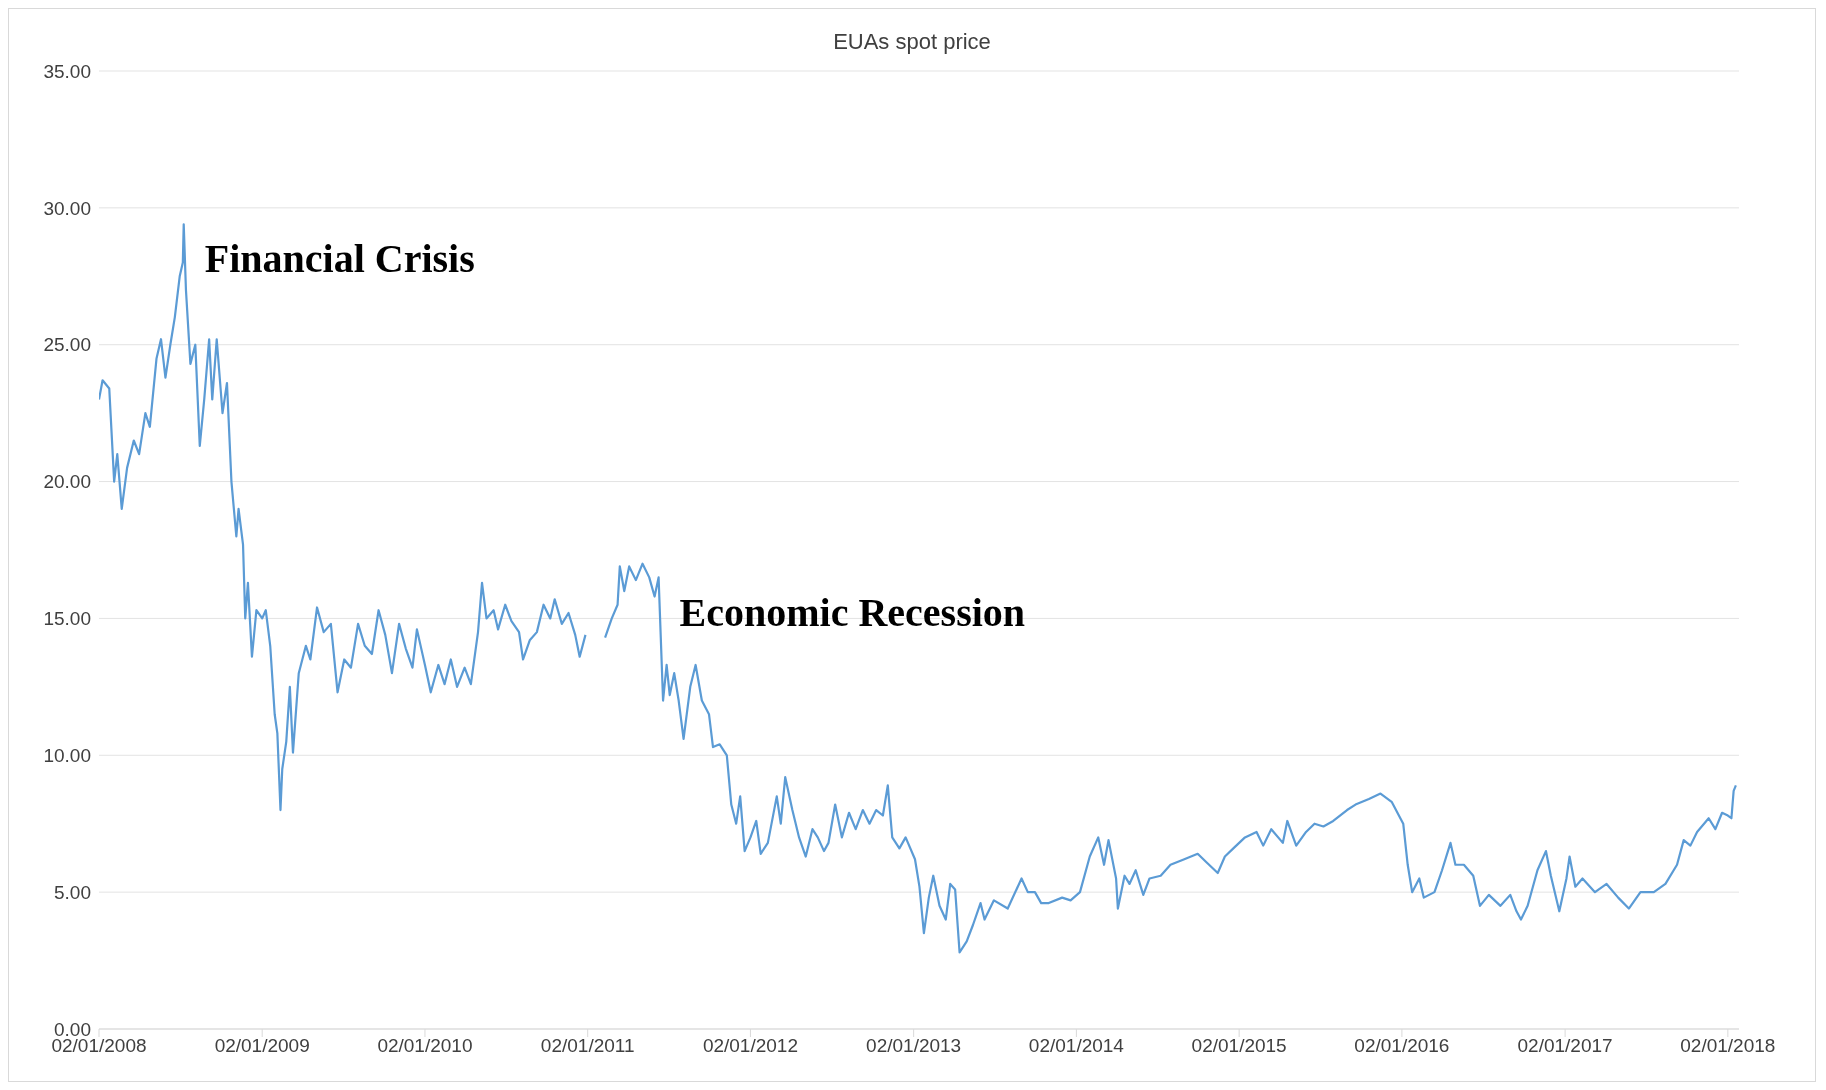 Image resolution: width=1826 pixels, height=1090 pixels. Describe the element at coordinates (1402, 1046) in the screenshot. I see `x-tick-label: 02/01/2016` at that location.